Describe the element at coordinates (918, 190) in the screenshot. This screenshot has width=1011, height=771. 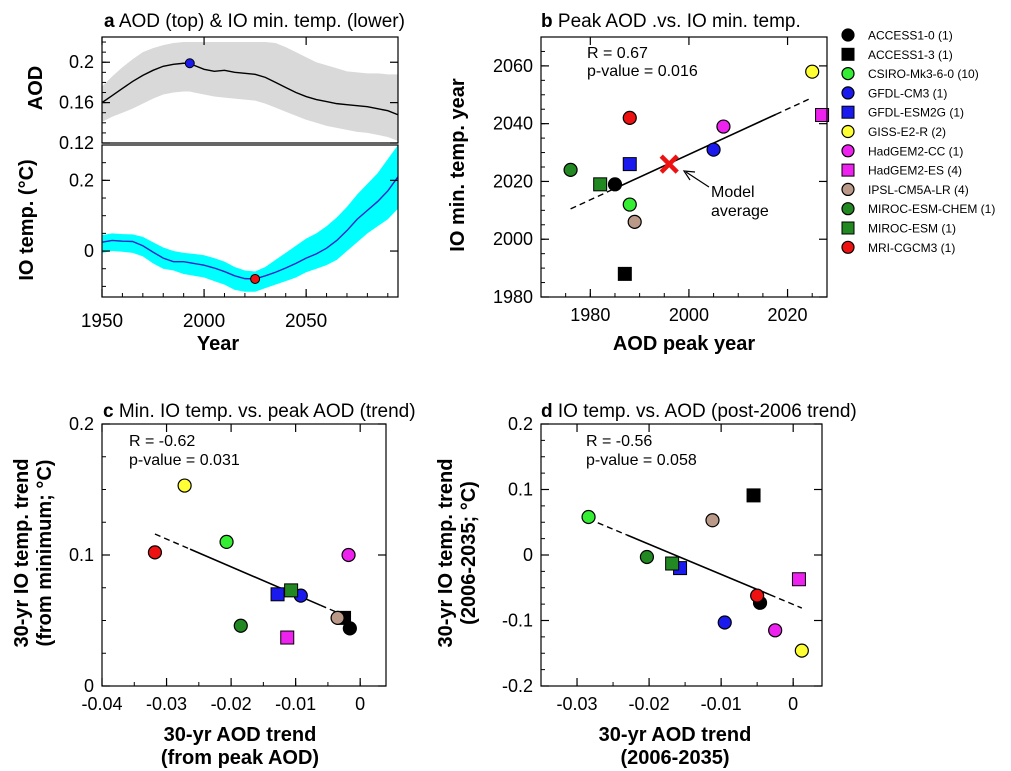
I see `legend-label-ipsl-cm5a-lr: IPSL-CM5A-LR (4)` at that location.